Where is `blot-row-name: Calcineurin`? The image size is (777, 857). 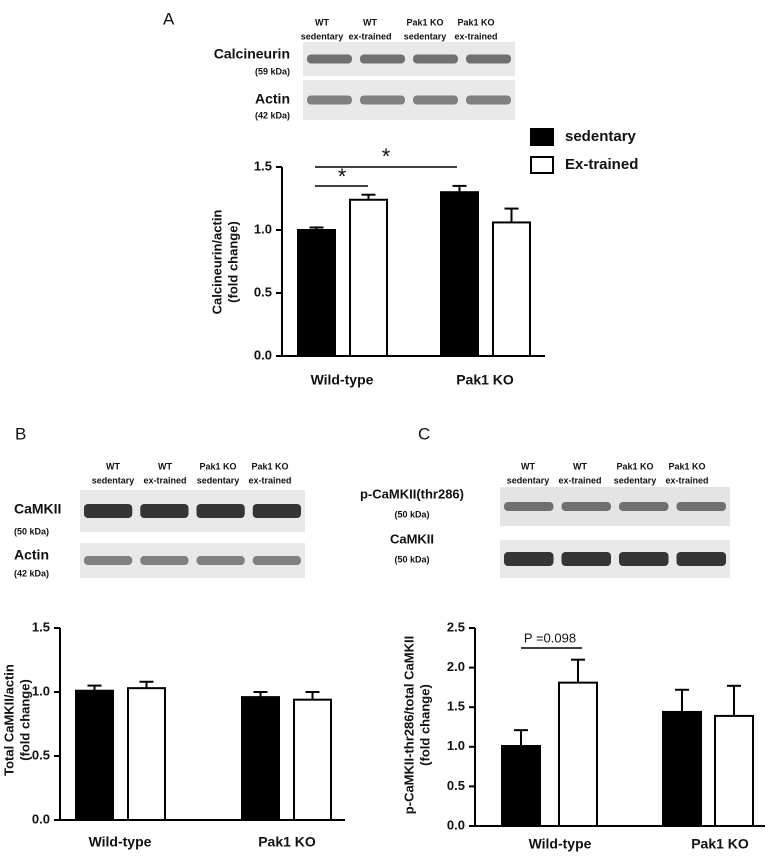 blot-row-name: Calcineurin is located at coordinates (252, 54).